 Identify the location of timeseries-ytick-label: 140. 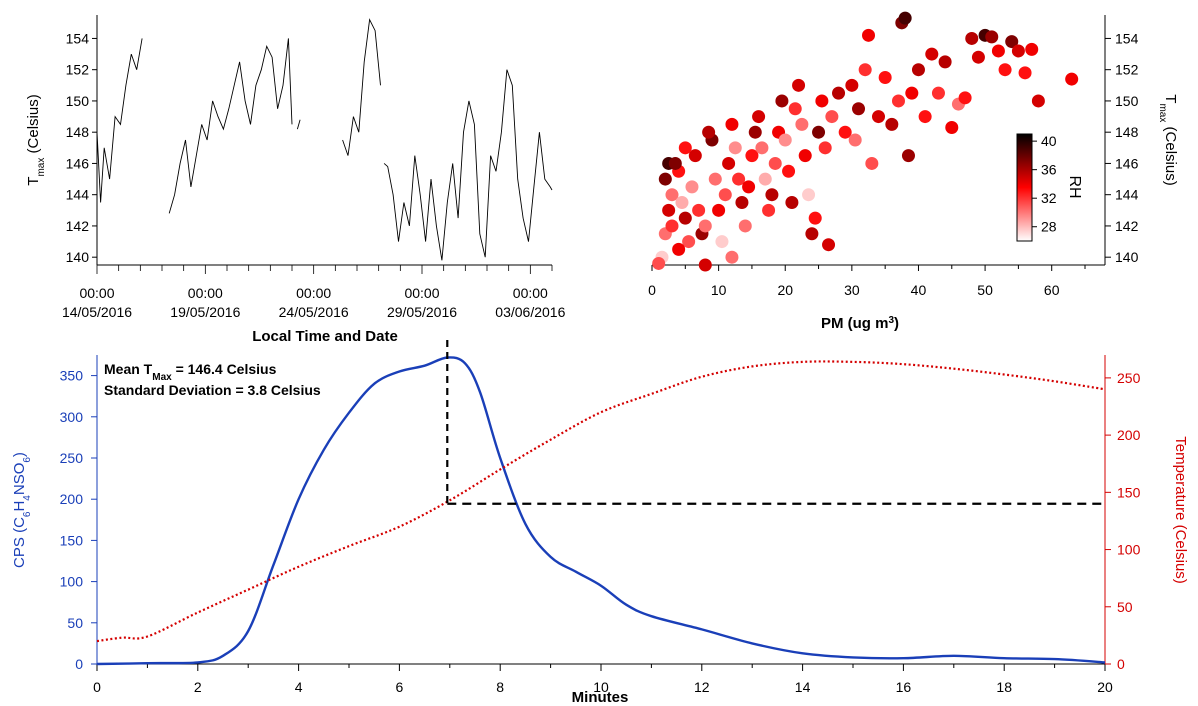
(78, 257).